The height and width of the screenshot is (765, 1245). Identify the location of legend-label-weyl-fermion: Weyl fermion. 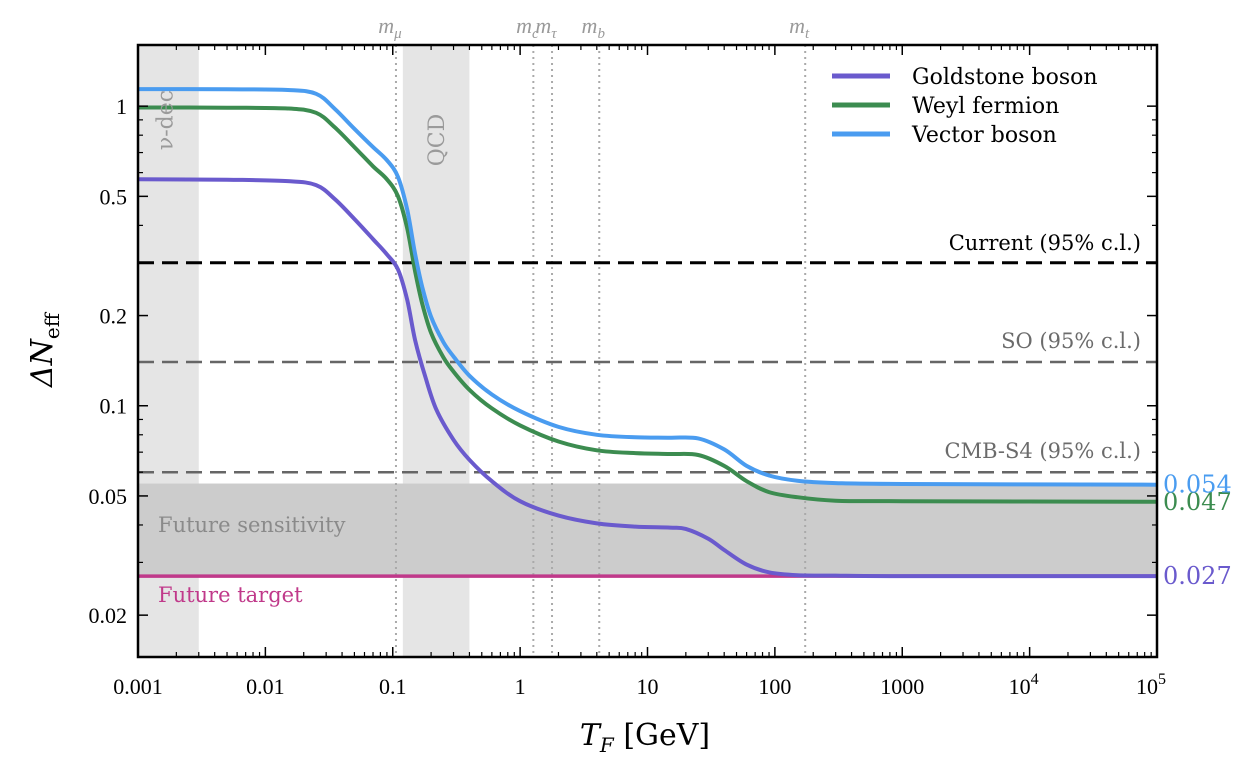
(985, 106).